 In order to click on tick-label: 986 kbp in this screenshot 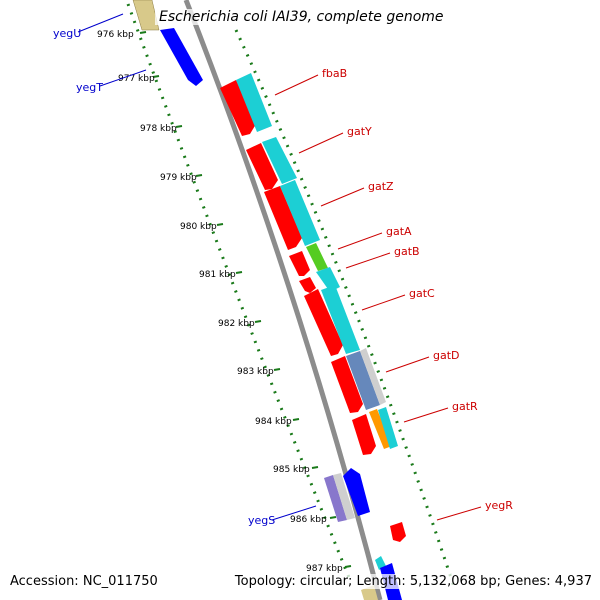, I will do `click(308, 520)`.